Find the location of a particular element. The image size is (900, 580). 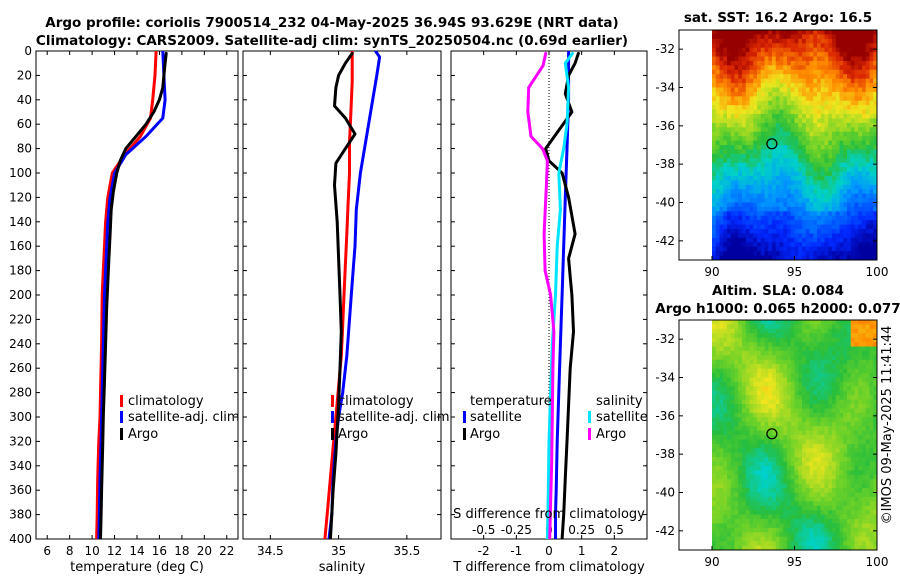

legend-swatch-argo is located at coordinates (121, 434).